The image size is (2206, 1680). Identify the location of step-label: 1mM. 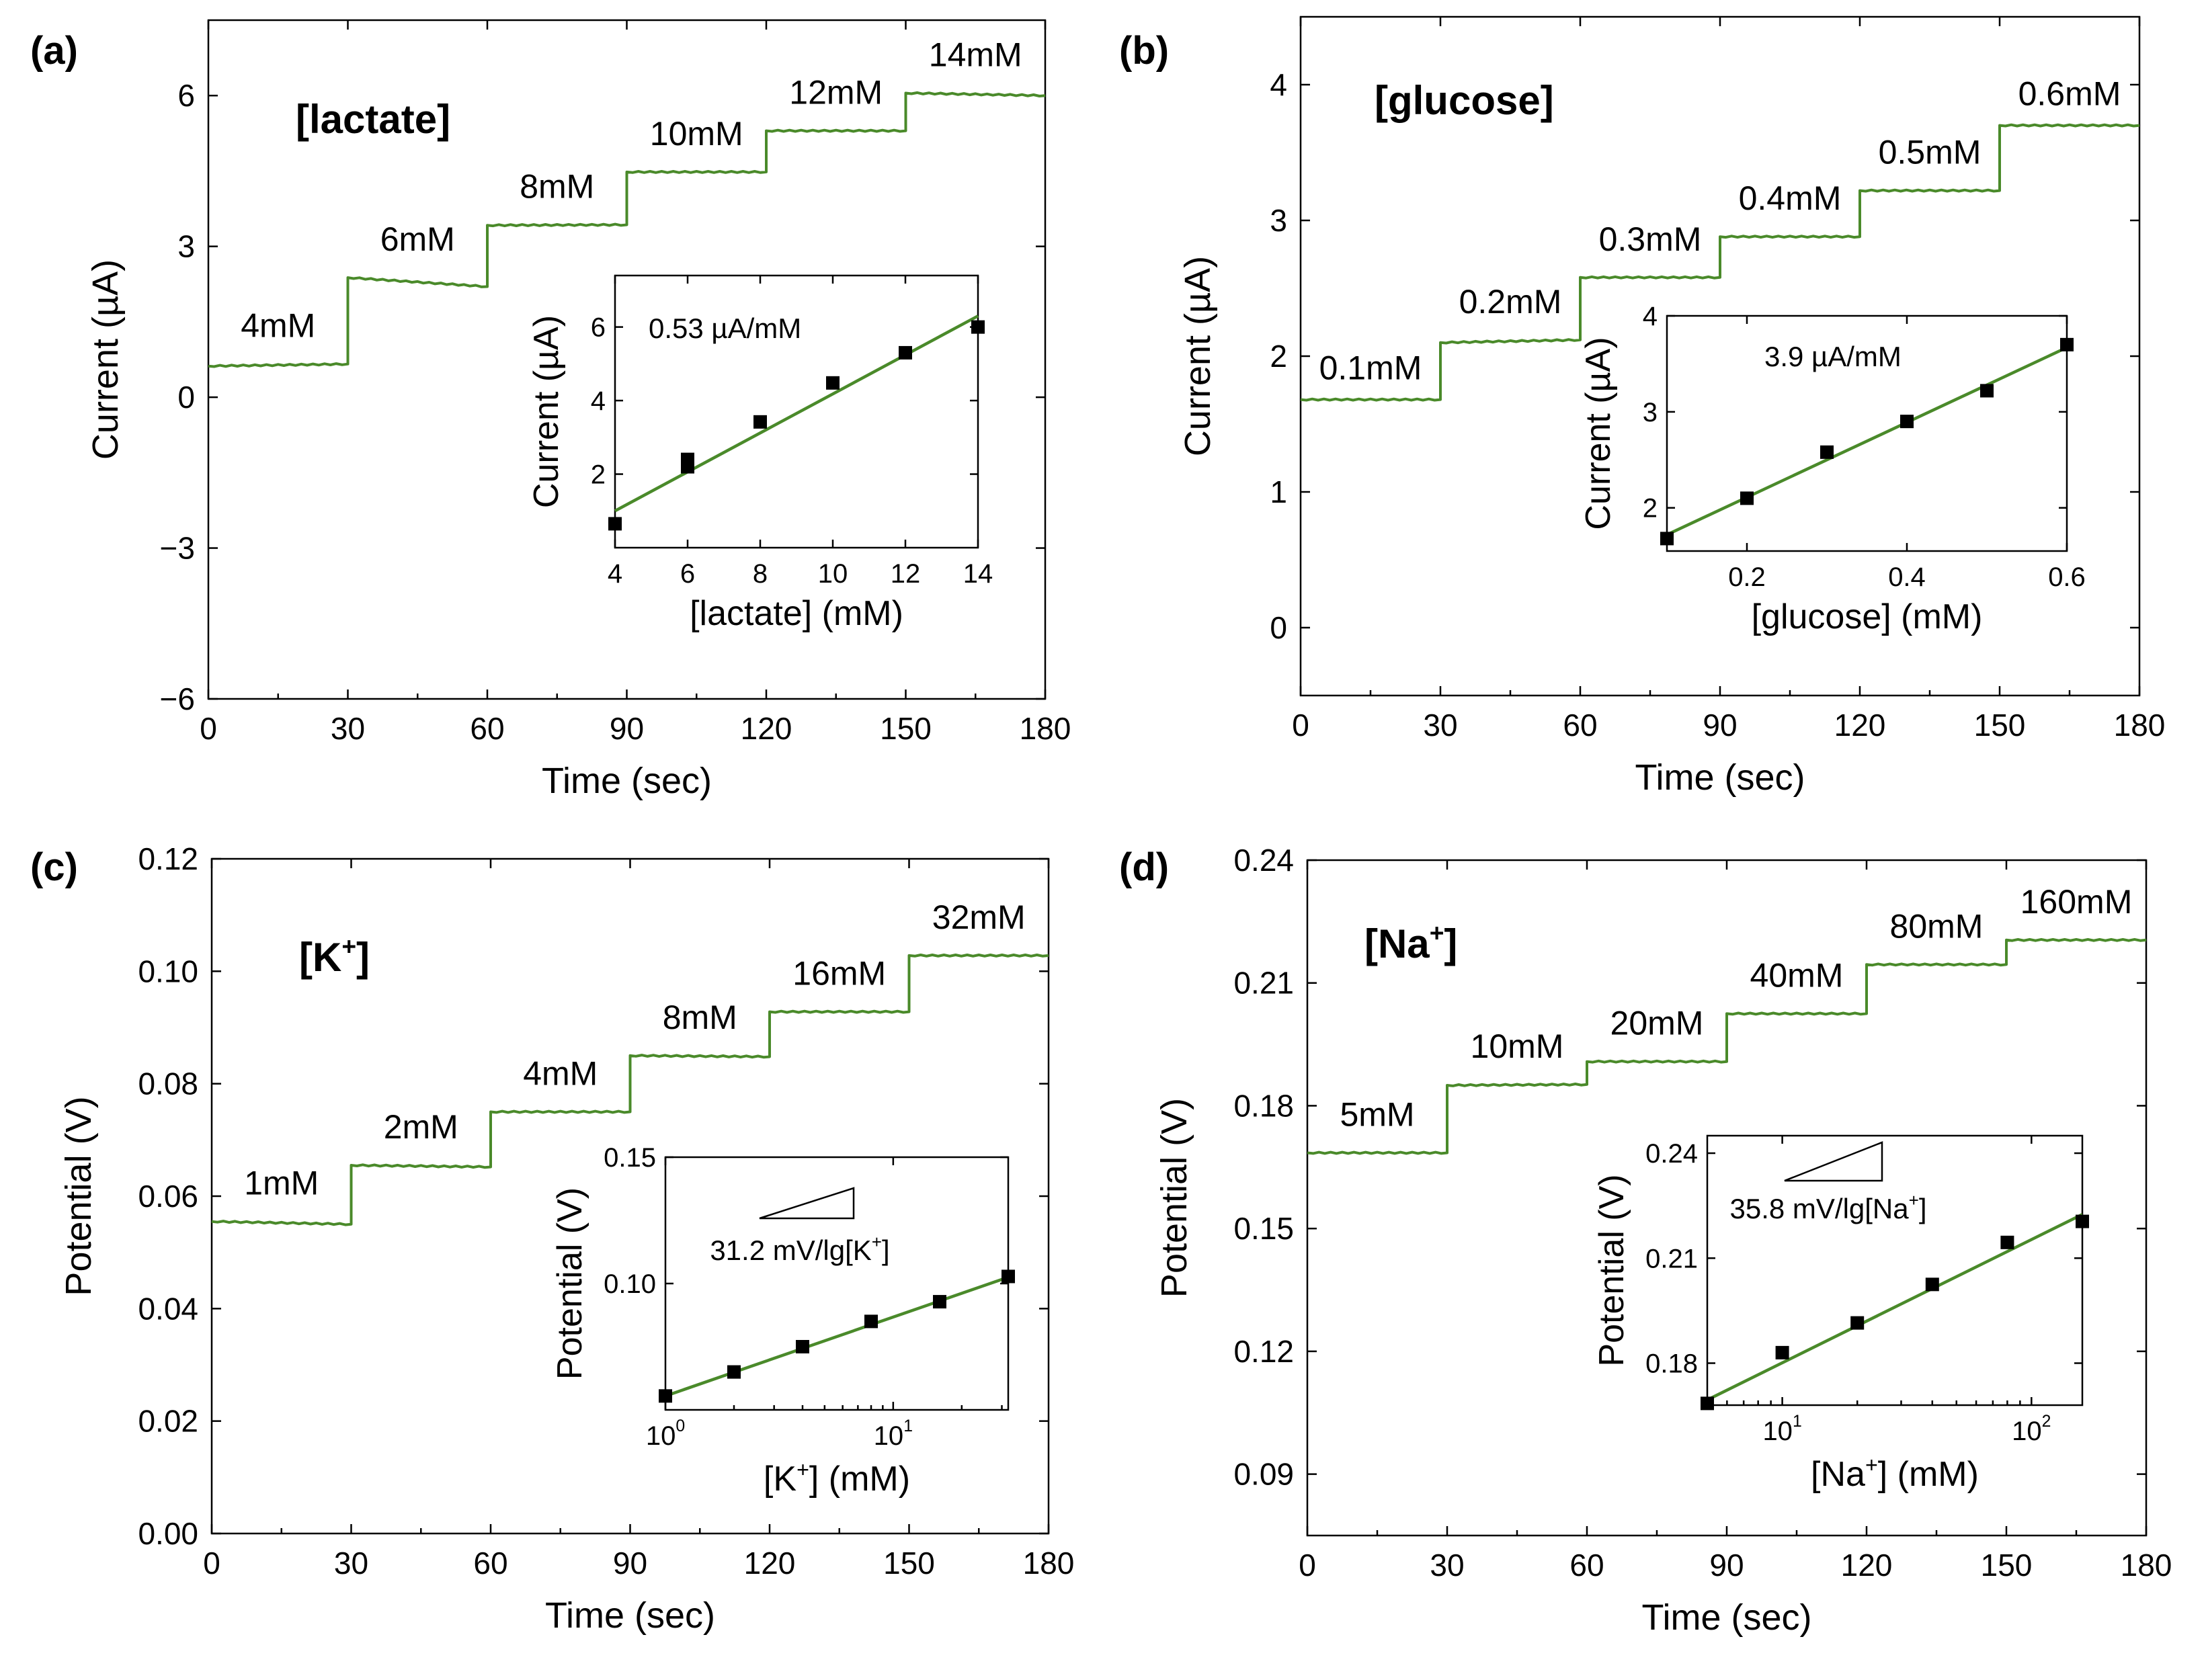
(281, 1184).